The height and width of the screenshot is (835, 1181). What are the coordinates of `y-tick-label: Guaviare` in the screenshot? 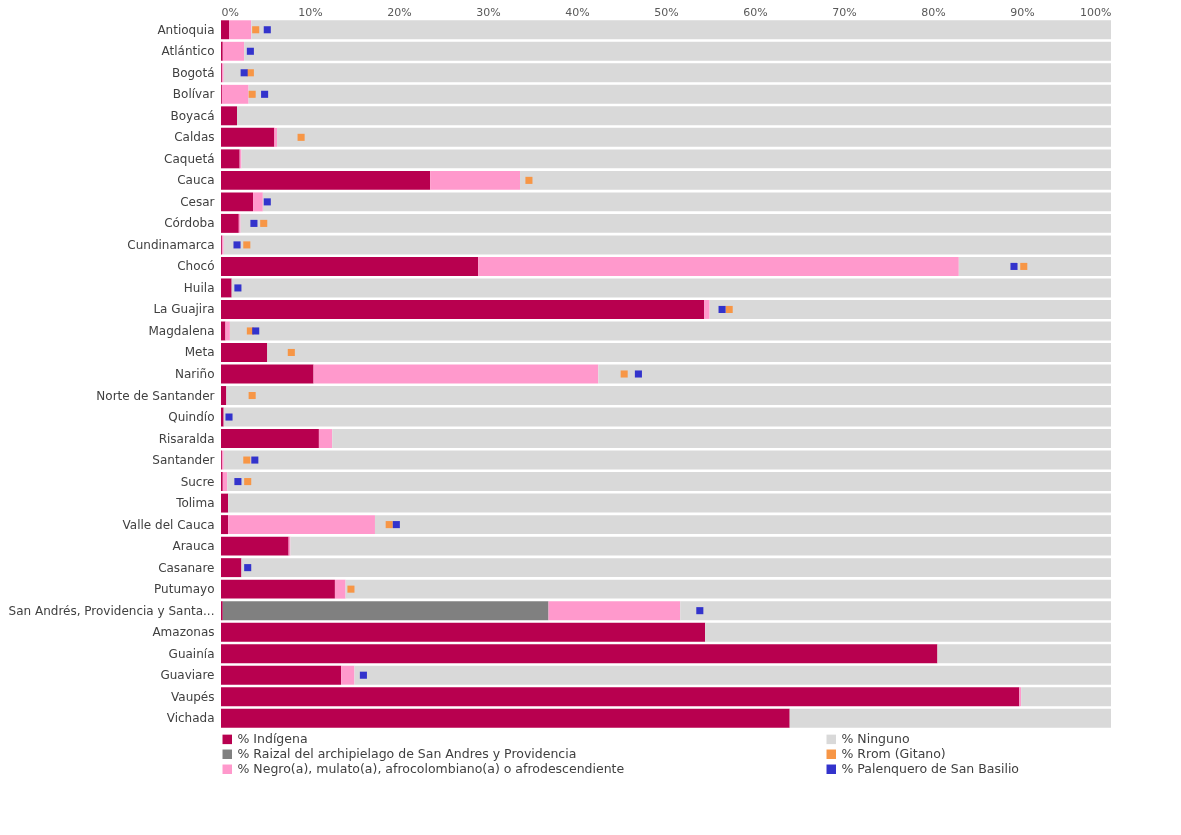 It's located at (187, 675).